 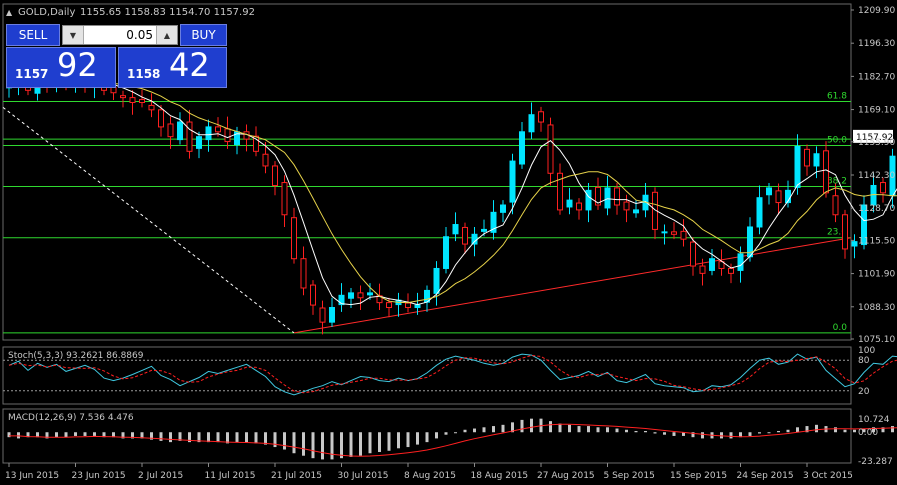 I want to click on fib-label-4: 0.0, so click(x=840, y=328).